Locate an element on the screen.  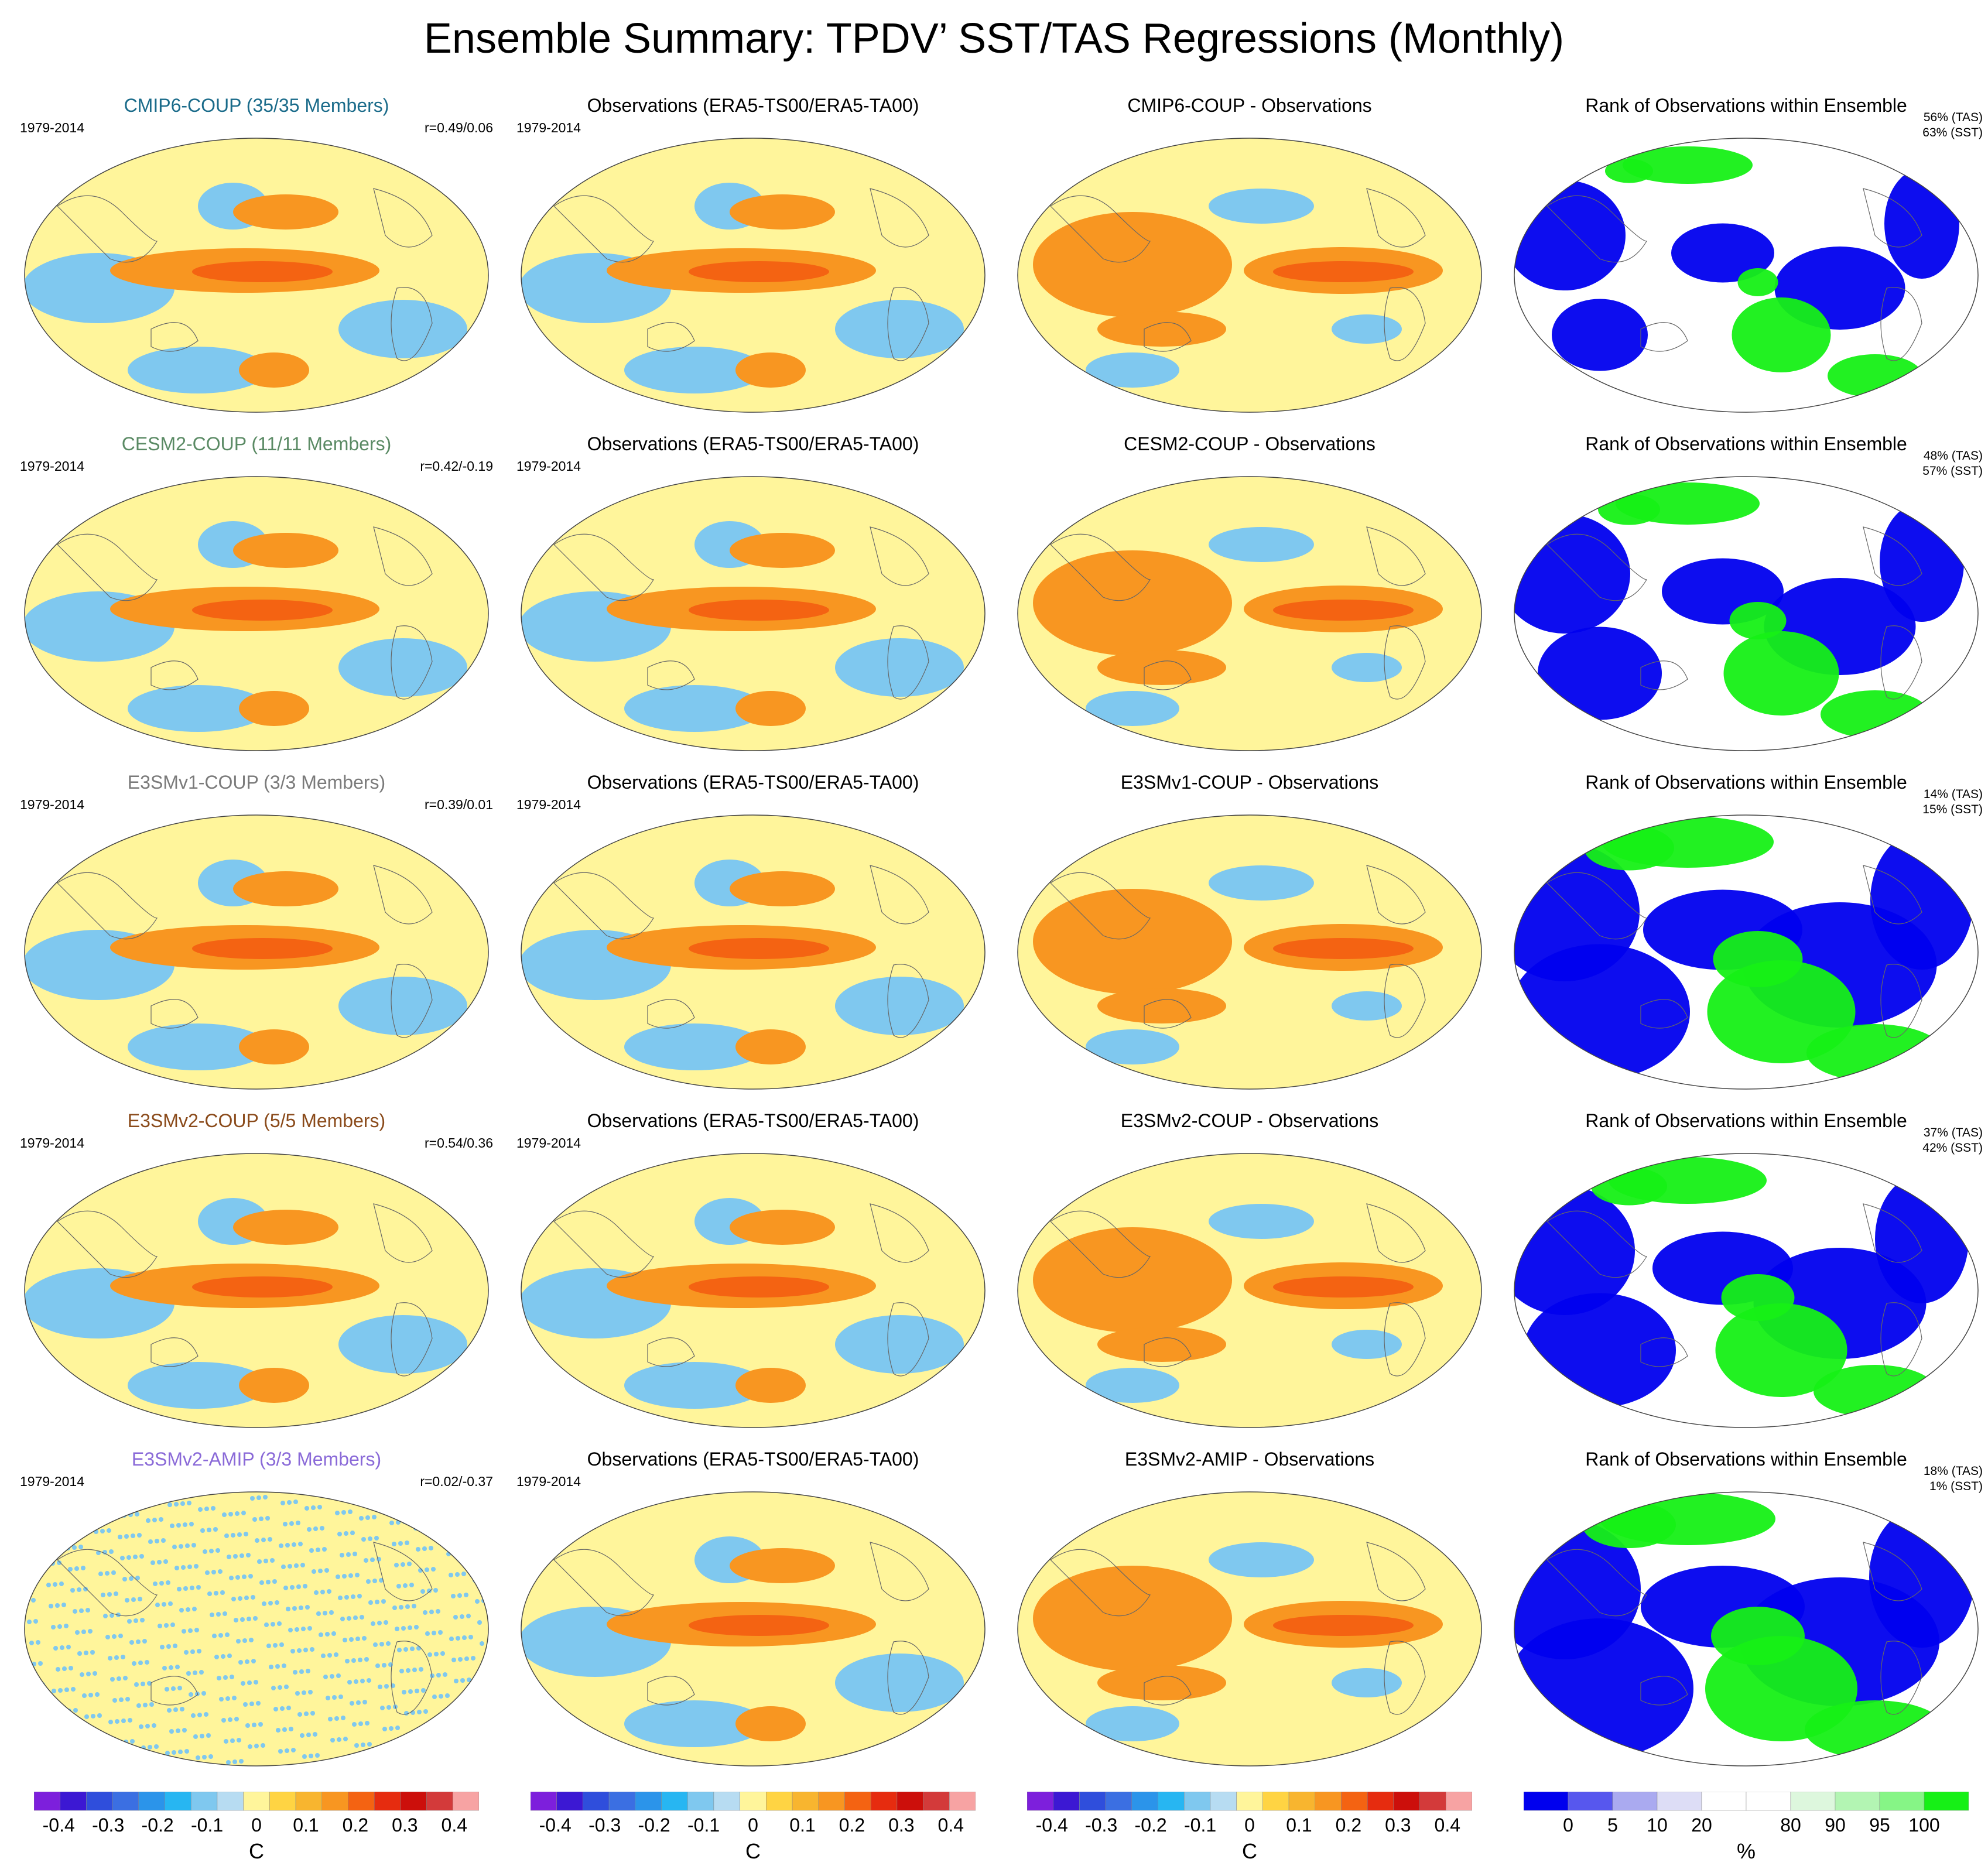
panel-title: Observations (ERA5-TS00/ERA5-TA00) is located at coordinates (753, 782).